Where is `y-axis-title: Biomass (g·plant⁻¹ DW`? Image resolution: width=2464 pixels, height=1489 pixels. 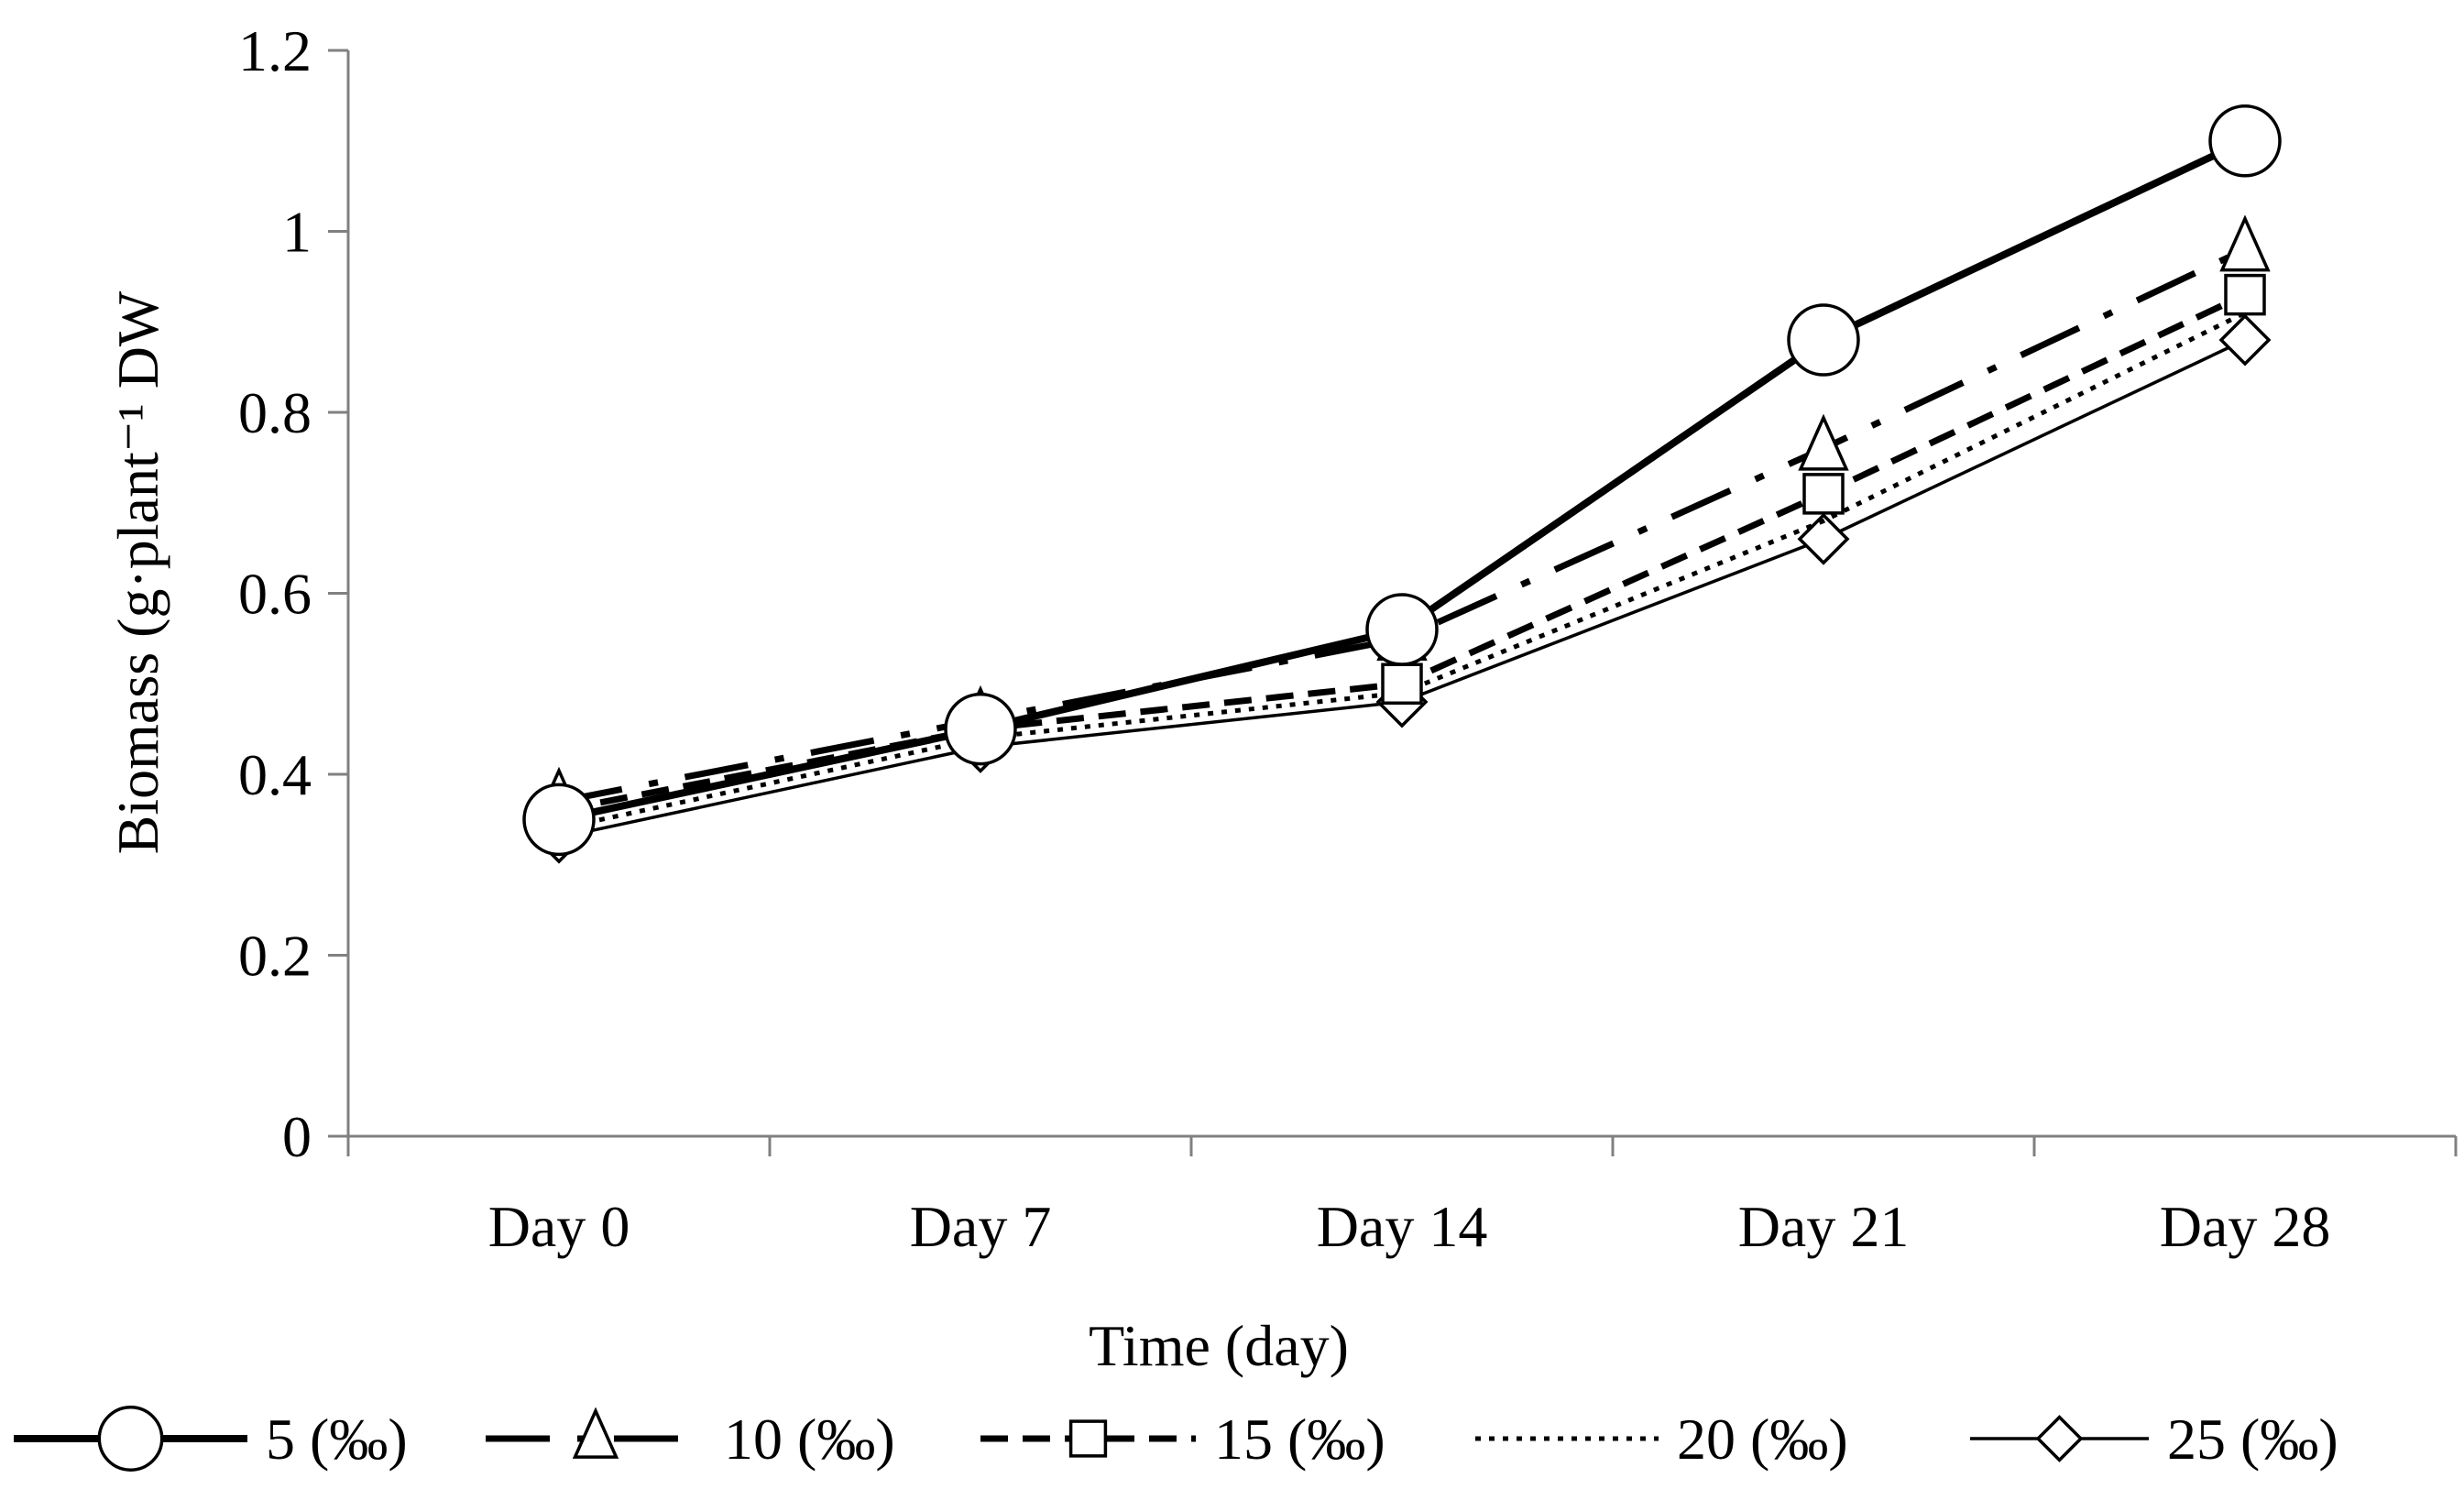 y-axis-title: Biomass (g·plant⁻¹ DW is located at coordinates (137, 572).